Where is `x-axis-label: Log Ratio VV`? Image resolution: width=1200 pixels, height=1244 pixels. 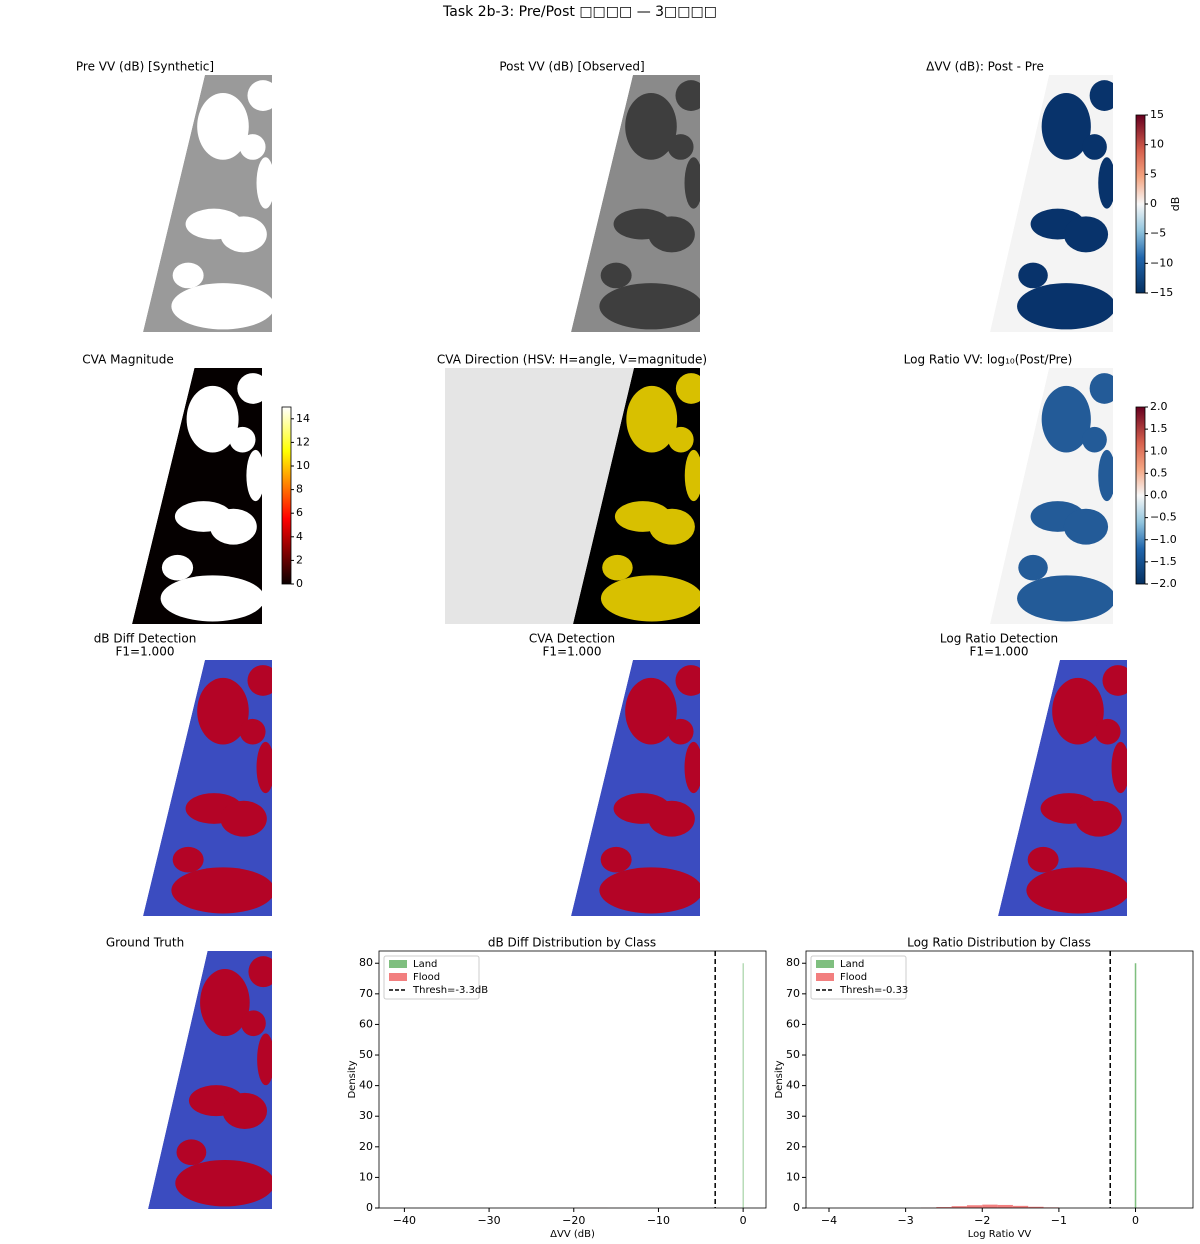
x-axis-label: Log Ratio VV is located at coordinates (1000, 1234).